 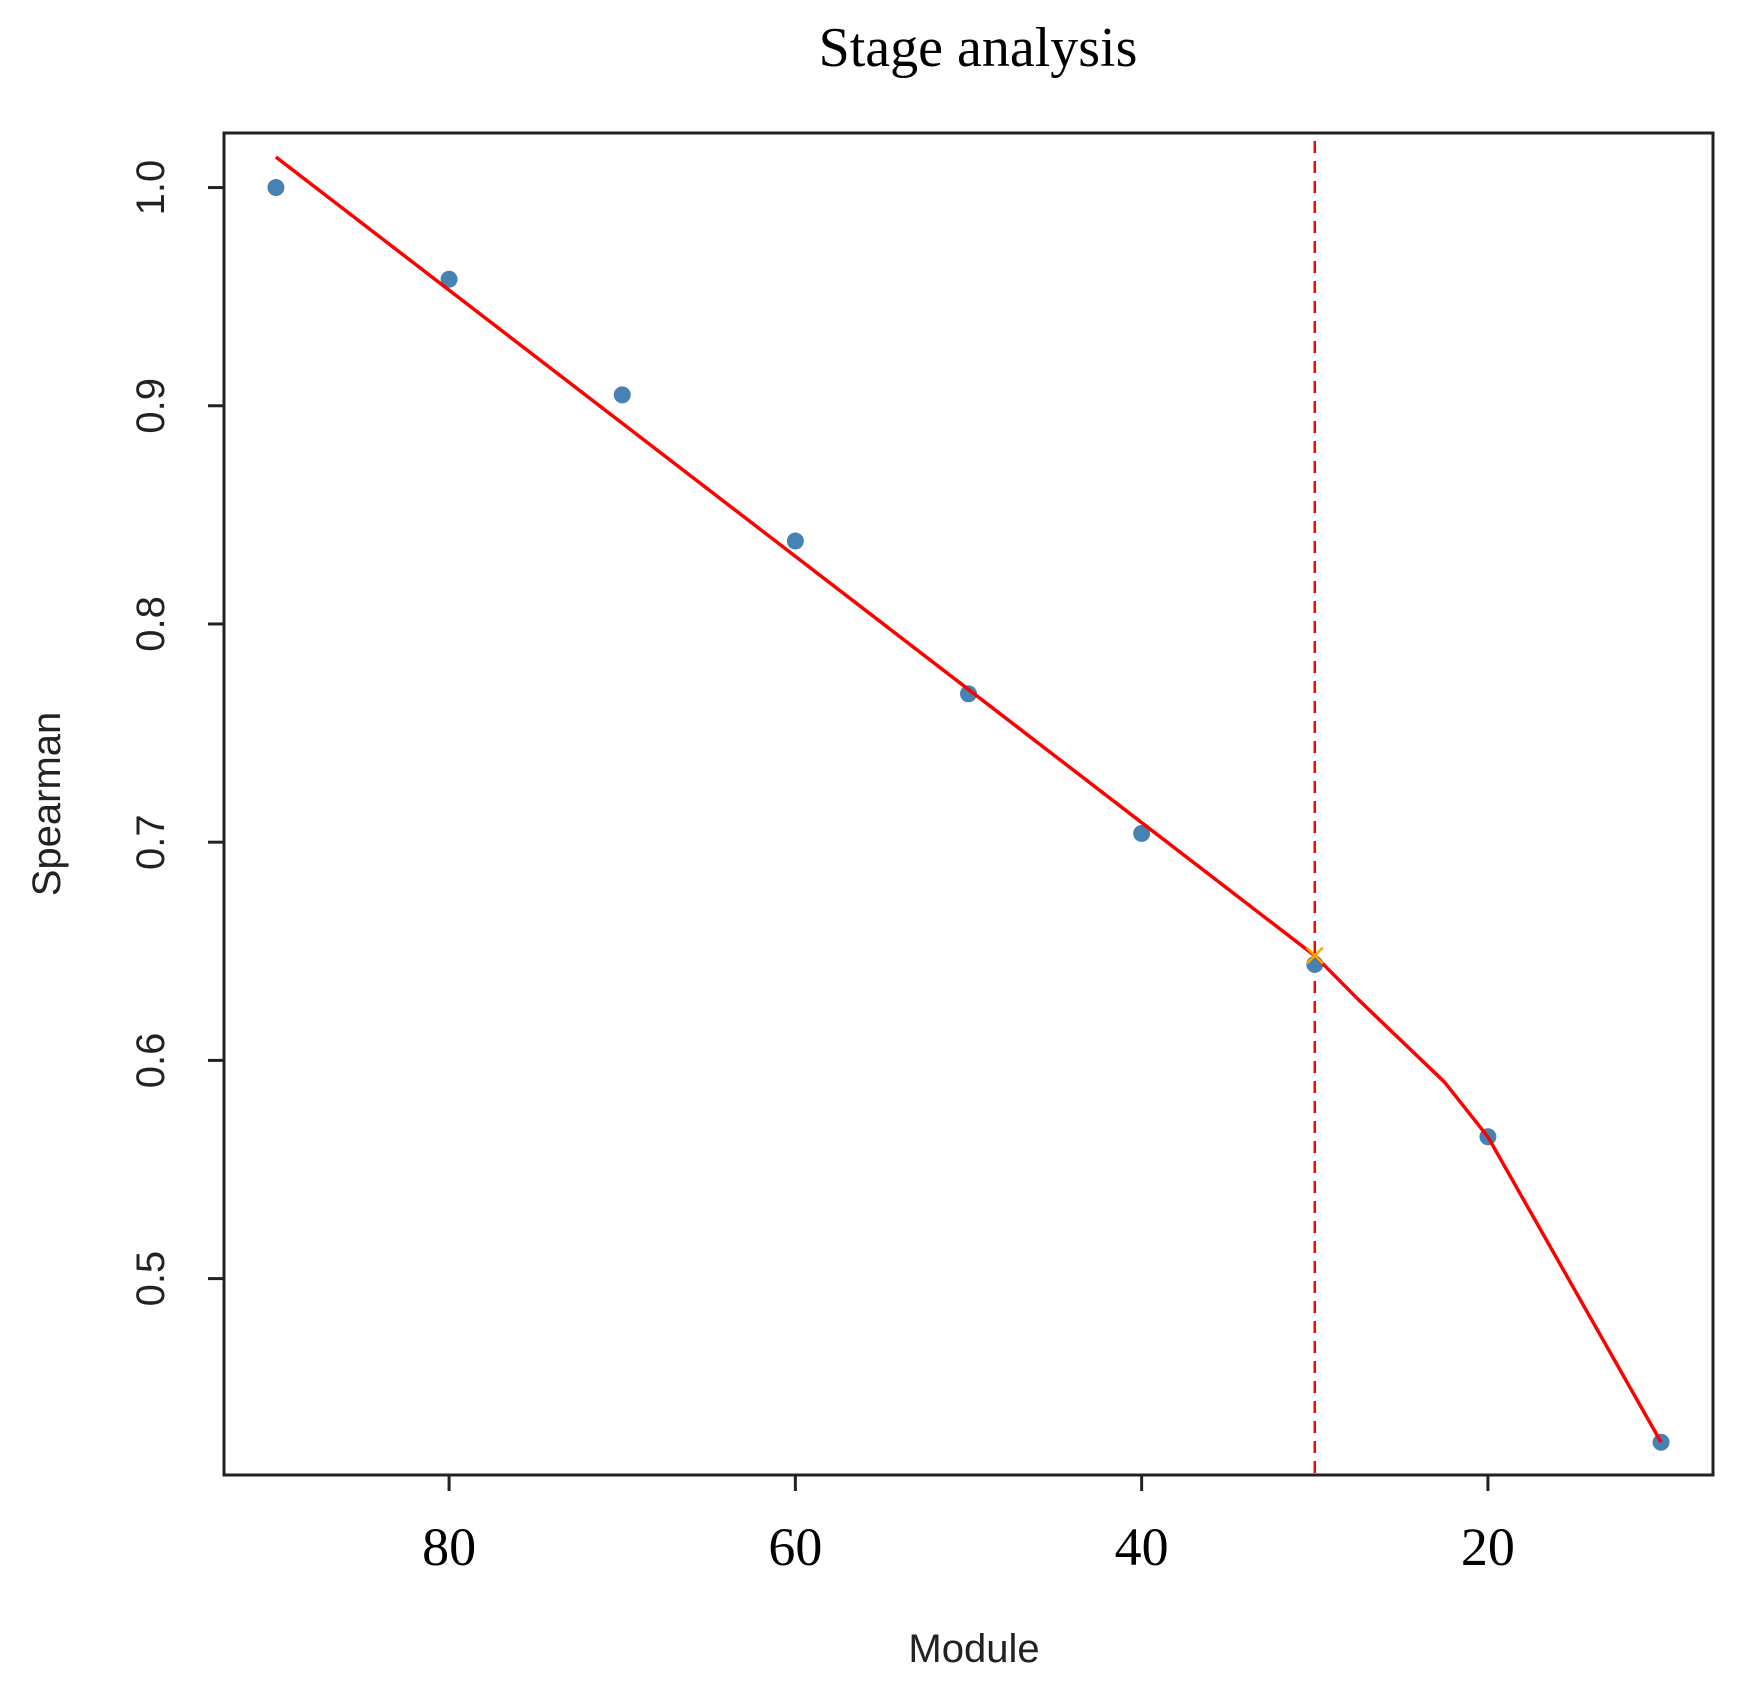 I want to click on x-tick-label: 80, so click(x=449, y=1547).